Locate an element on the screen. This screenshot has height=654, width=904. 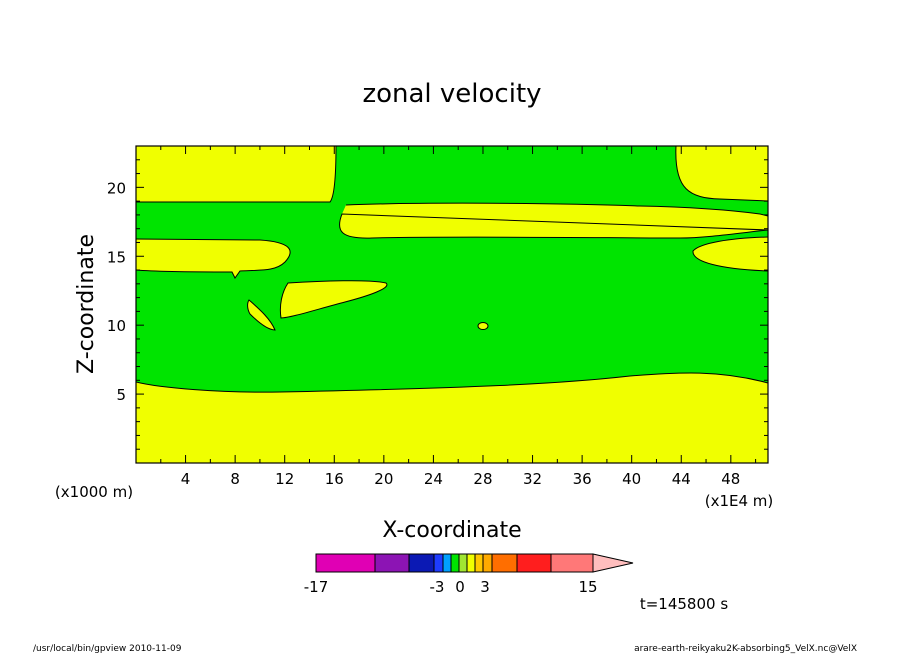
colorbar-label: 0 is located at coordinates (460, 587).